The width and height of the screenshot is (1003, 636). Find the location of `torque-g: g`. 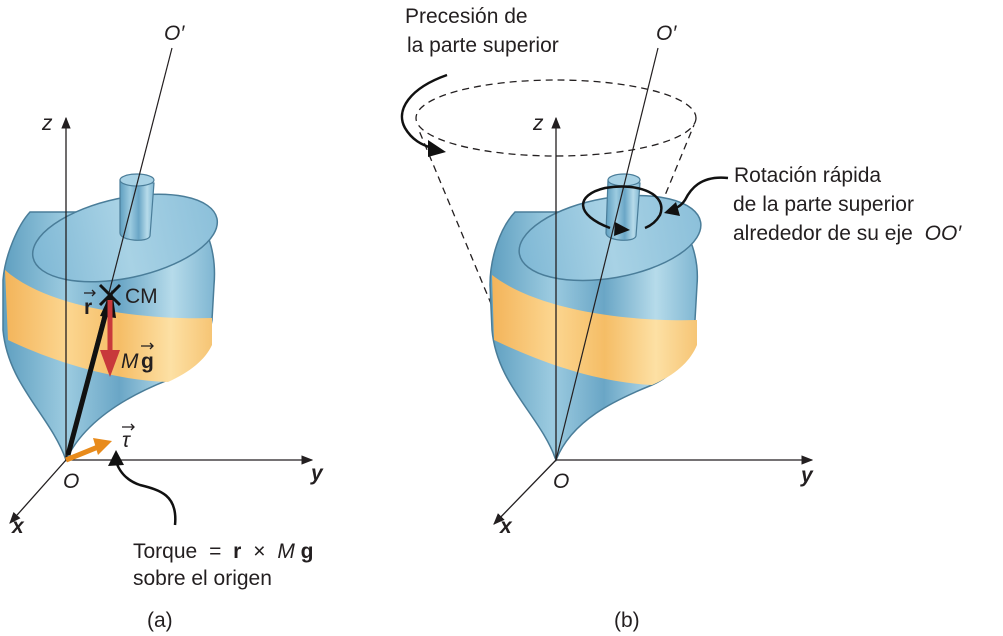

torque-g: g is located at coordinates (307, 551).